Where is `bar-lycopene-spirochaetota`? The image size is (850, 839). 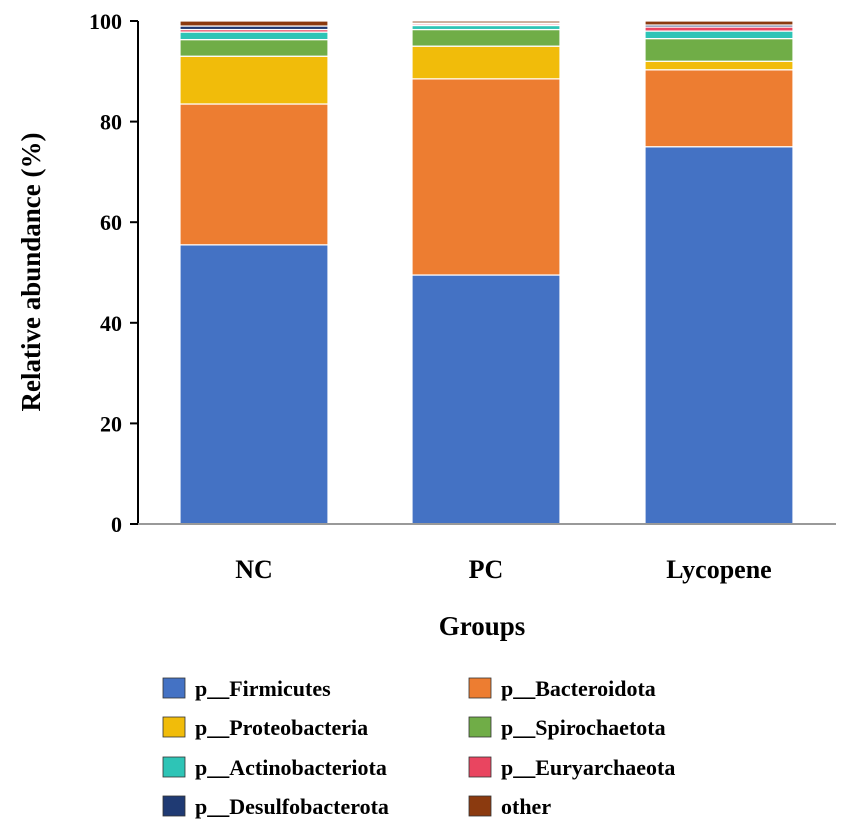
bar-lycopene-spirochaetota is located at coordinates (719, 50).